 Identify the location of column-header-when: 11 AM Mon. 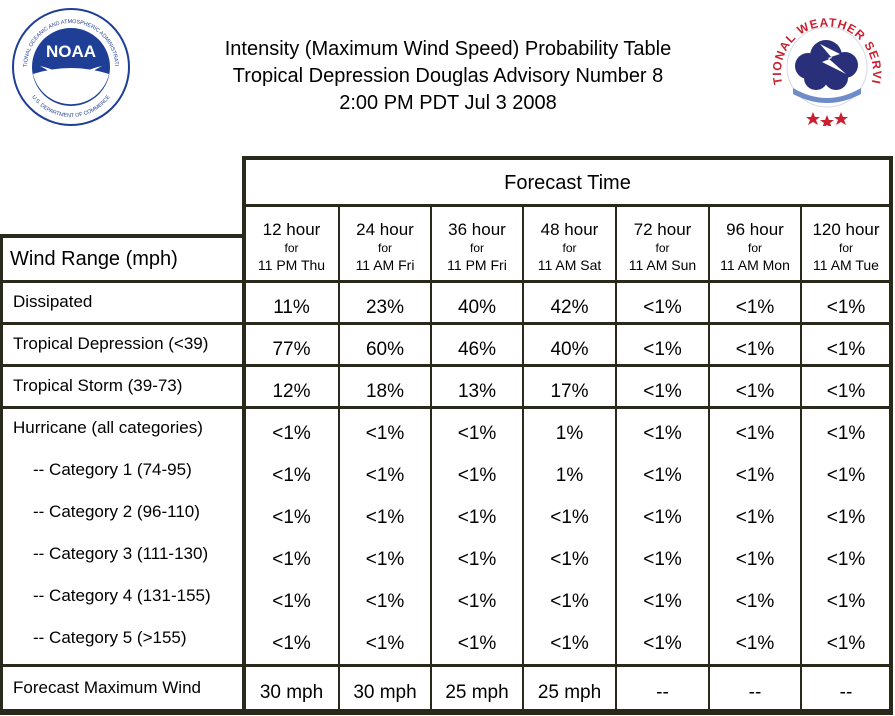
(755, 265).